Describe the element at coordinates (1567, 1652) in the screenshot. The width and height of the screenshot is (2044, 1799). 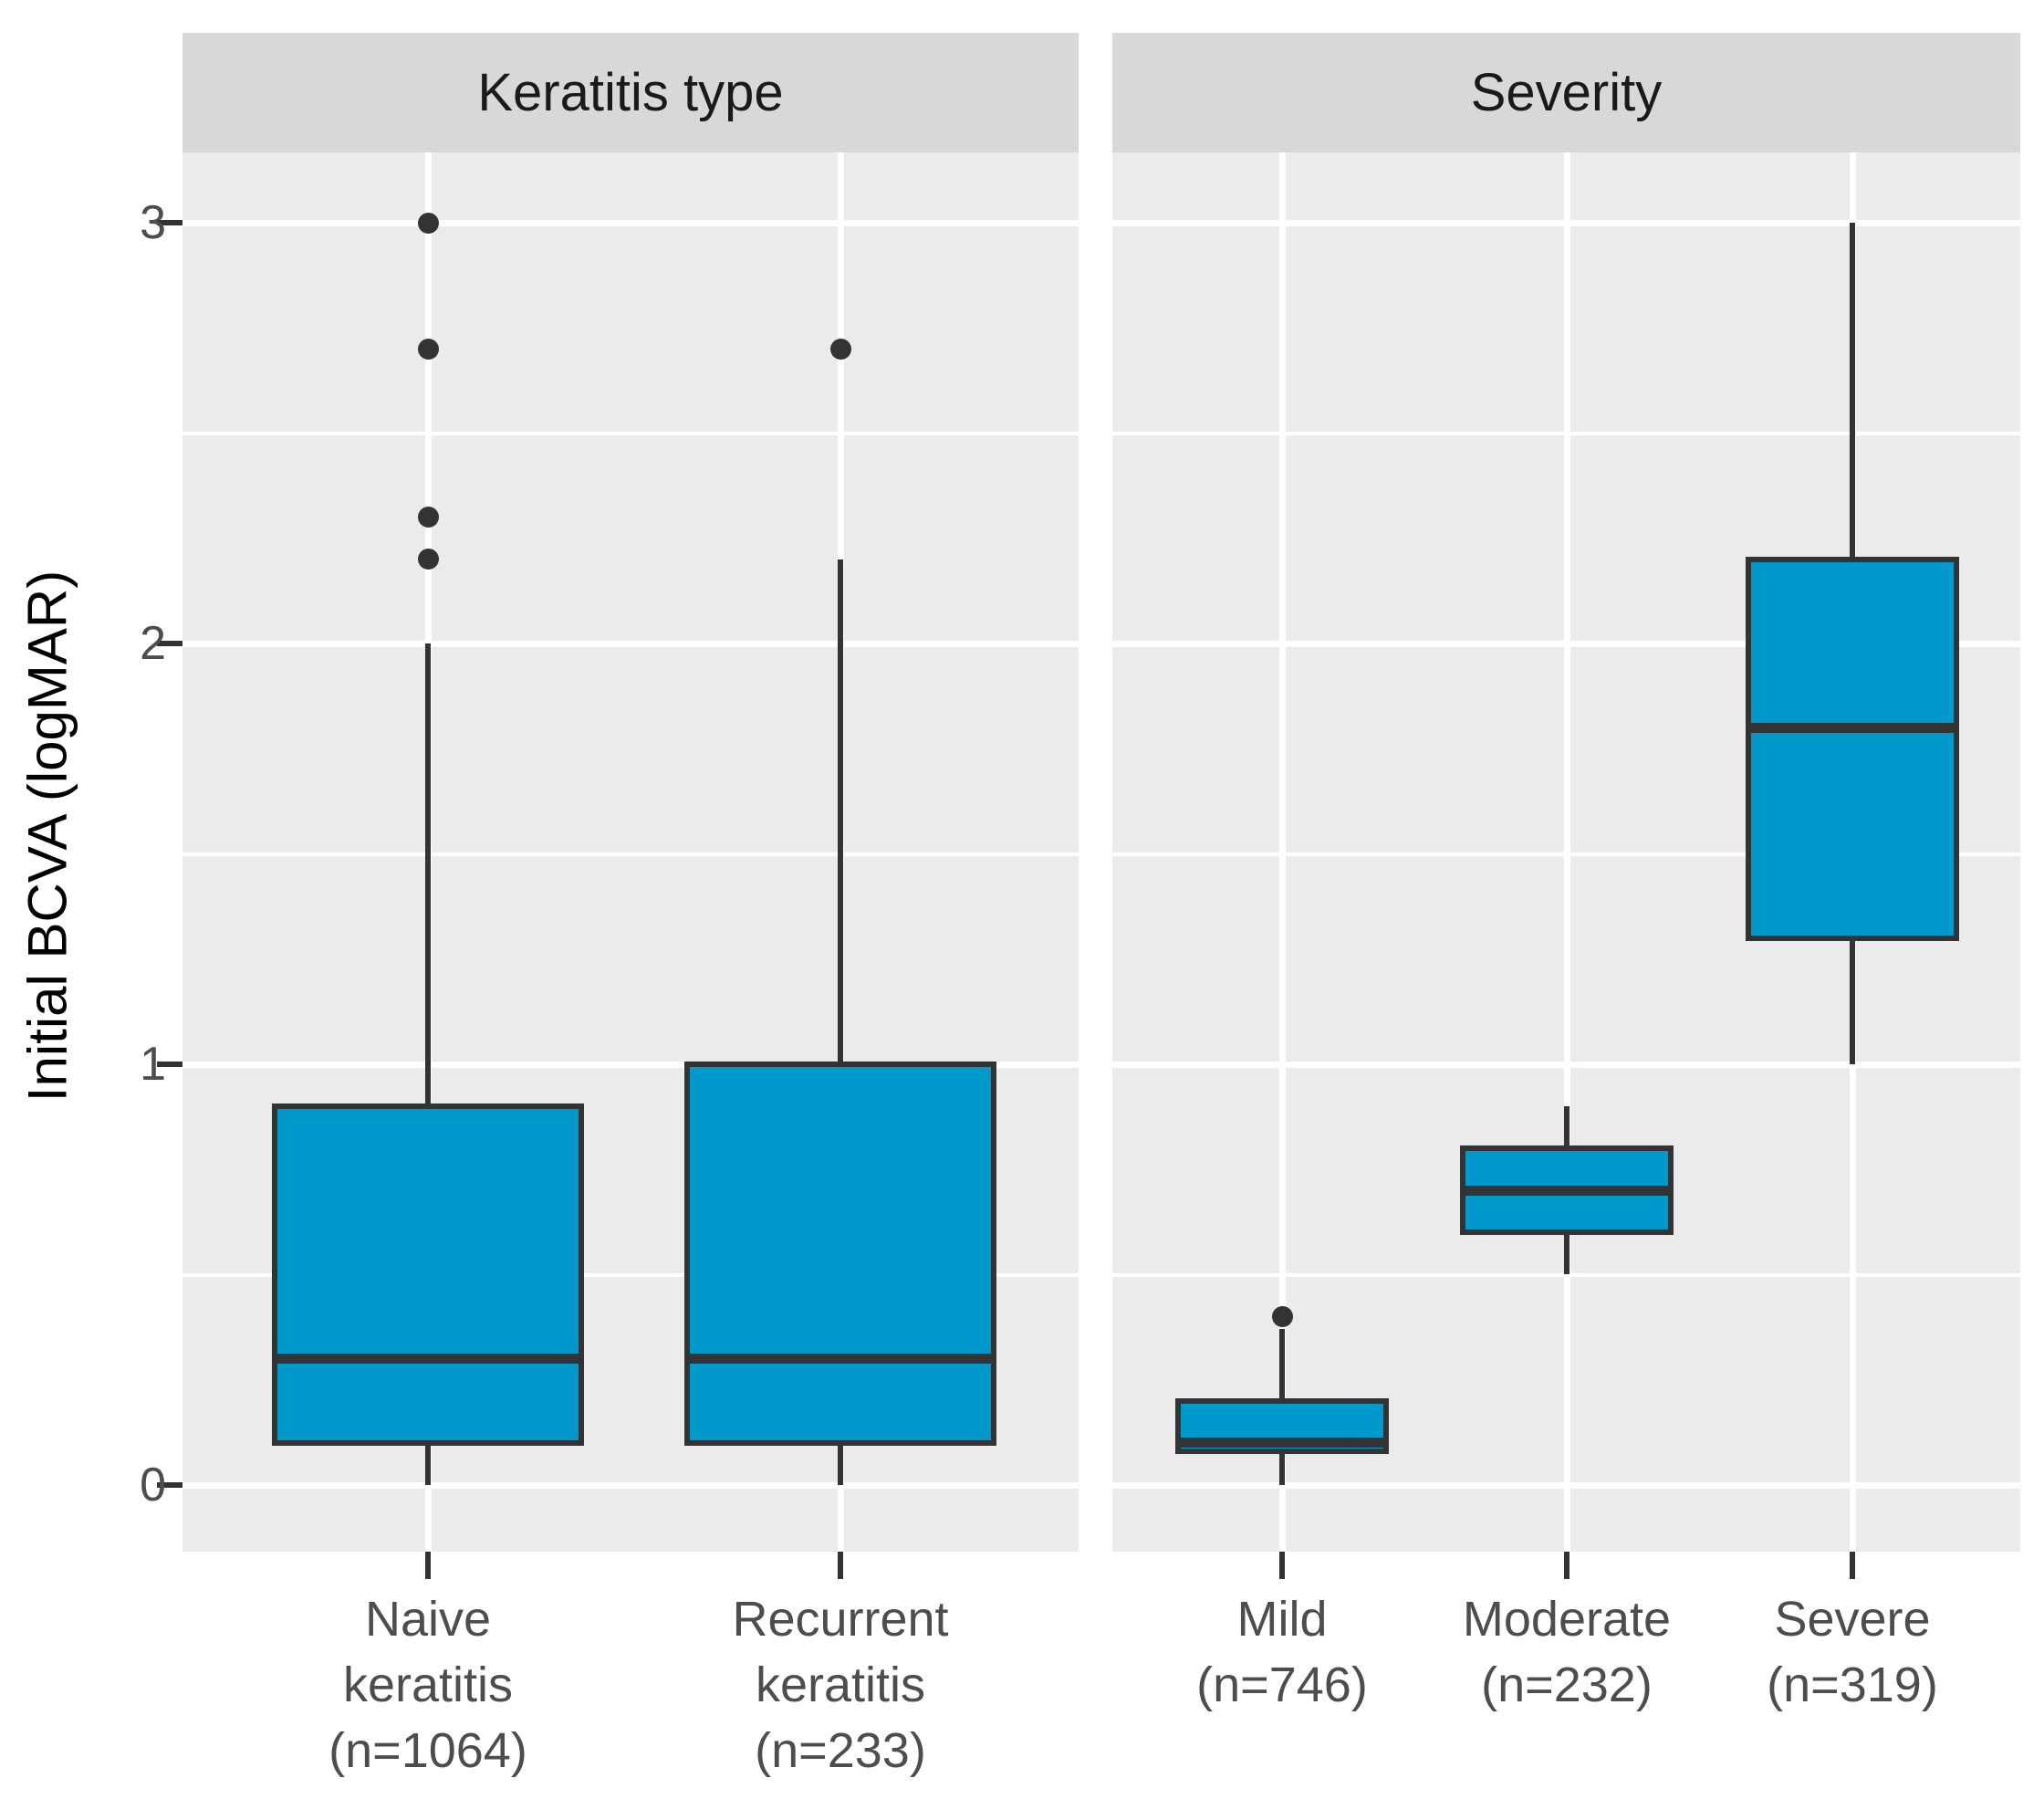
I see `x-category-label: Moderate (n=232)` at that location.